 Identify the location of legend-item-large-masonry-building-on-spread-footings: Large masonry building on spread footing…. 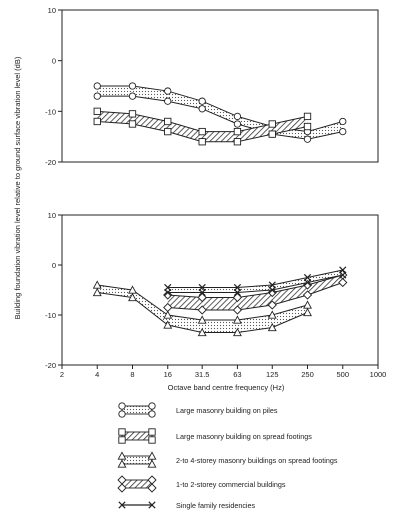
(215, 436).